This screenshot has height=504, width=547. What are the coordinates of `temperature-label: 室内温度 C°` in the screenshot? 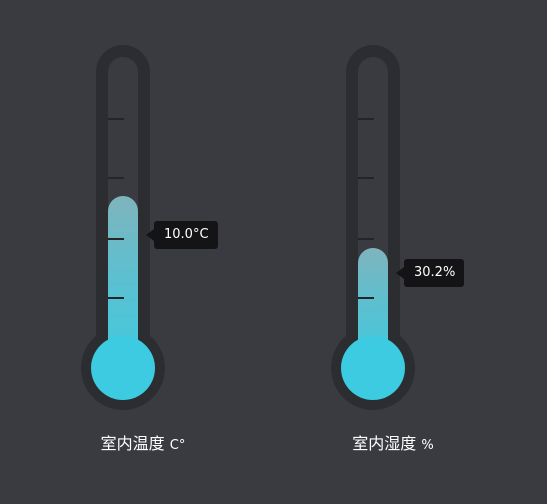 It's located at (143, 445).